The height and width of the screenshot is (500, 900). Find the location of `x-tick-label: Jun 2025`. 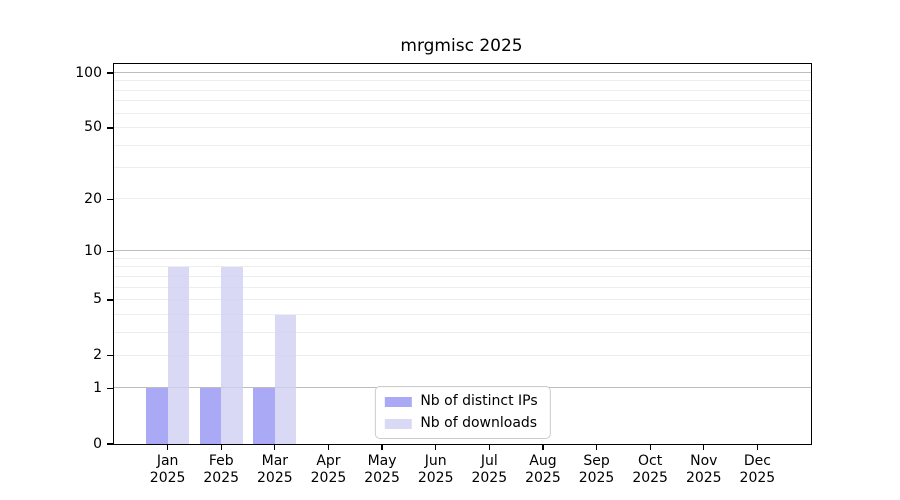

x-tick-label: Jun 2025 is located at coordinates (435, 469).